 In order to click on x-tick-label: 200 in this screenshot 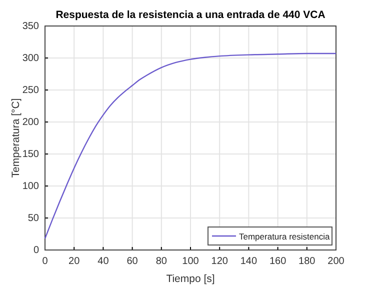, I will do `click(336, 261)`.